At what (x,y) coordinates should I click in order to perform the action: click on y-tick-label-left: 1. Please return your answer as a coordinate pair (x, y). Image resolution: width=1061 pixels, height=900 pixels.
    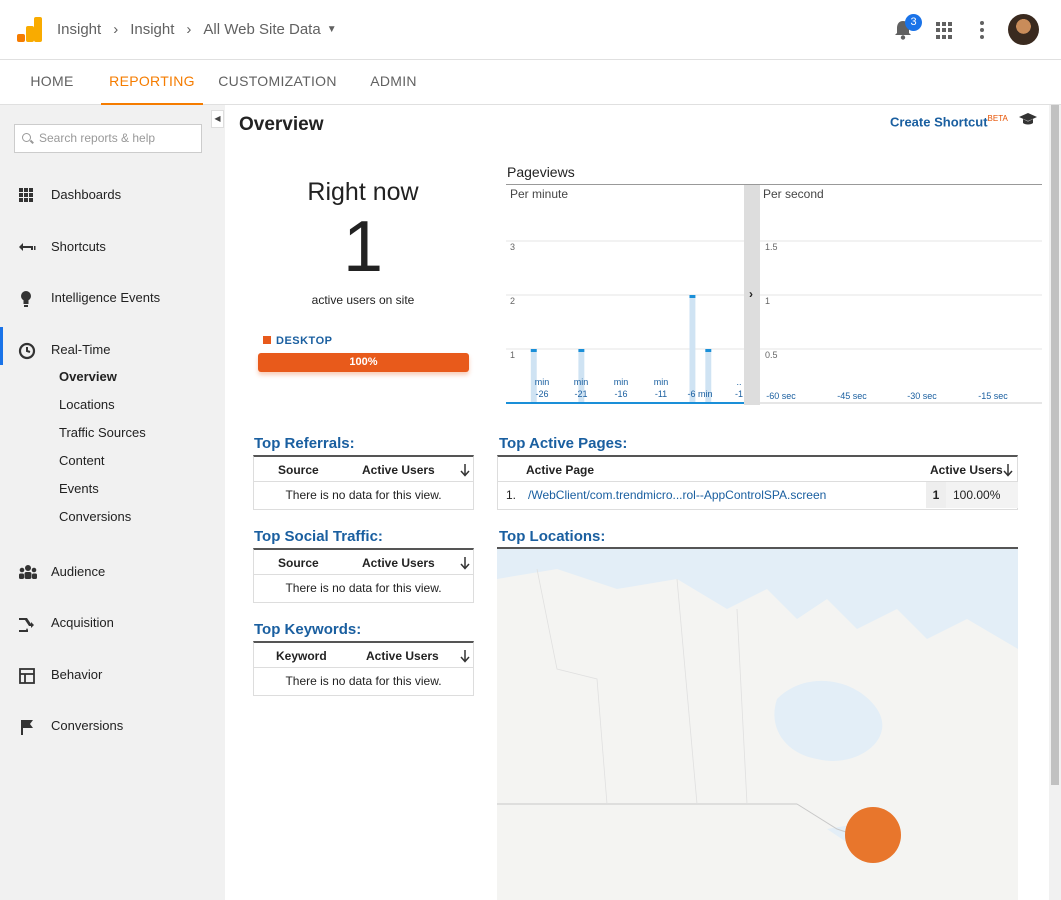
    Looking at the image, I should click on (512, 355).